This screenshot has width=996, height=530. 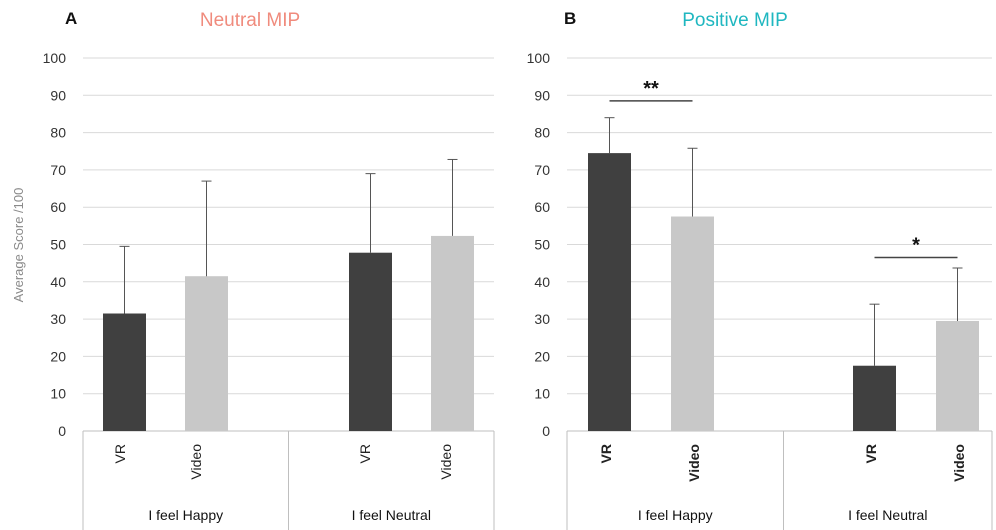 I want to click on panel-letter: A, so click(x=71, y=18).